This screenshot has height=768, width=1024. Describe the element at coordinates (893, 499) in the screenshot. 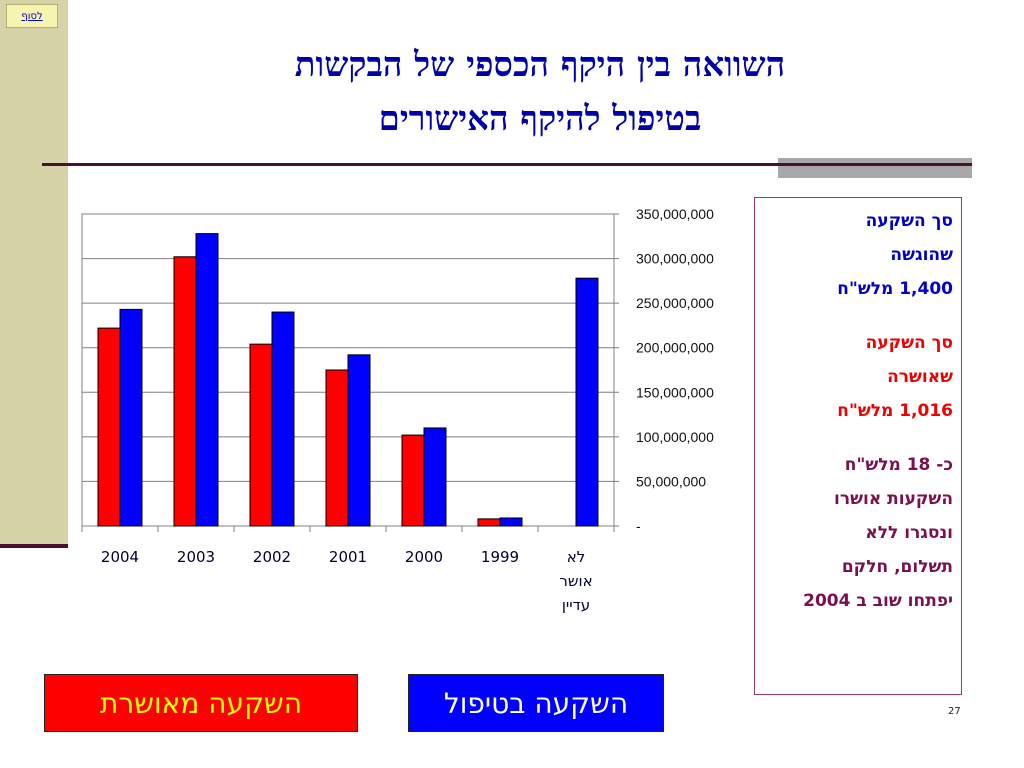

I see `summary-closed-line2: השקעות אושרו` at that location.